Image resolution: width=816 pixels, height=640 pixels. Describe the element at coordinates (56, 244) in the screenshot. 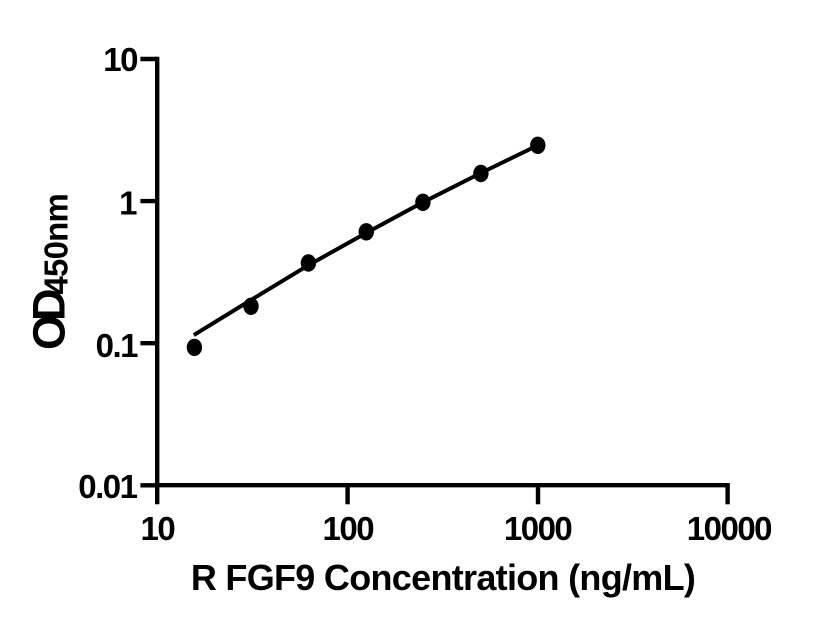

I see `svg-text: 450nm` at that location.